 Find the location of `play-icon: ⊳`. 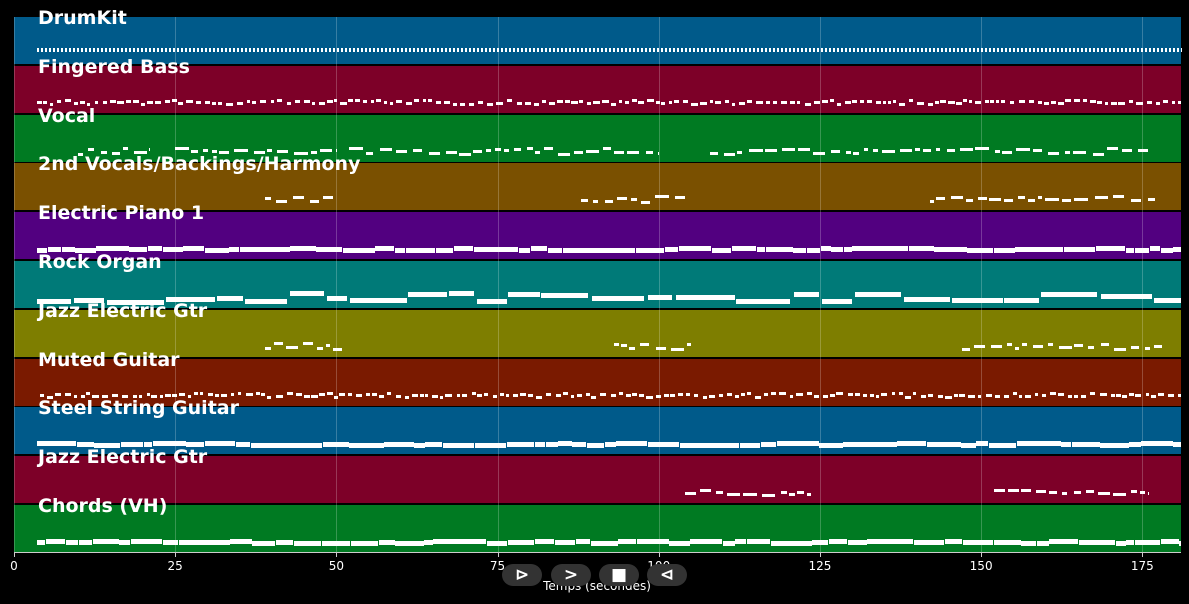

play-icon: ⊳ is located at coordinates (522, 575).